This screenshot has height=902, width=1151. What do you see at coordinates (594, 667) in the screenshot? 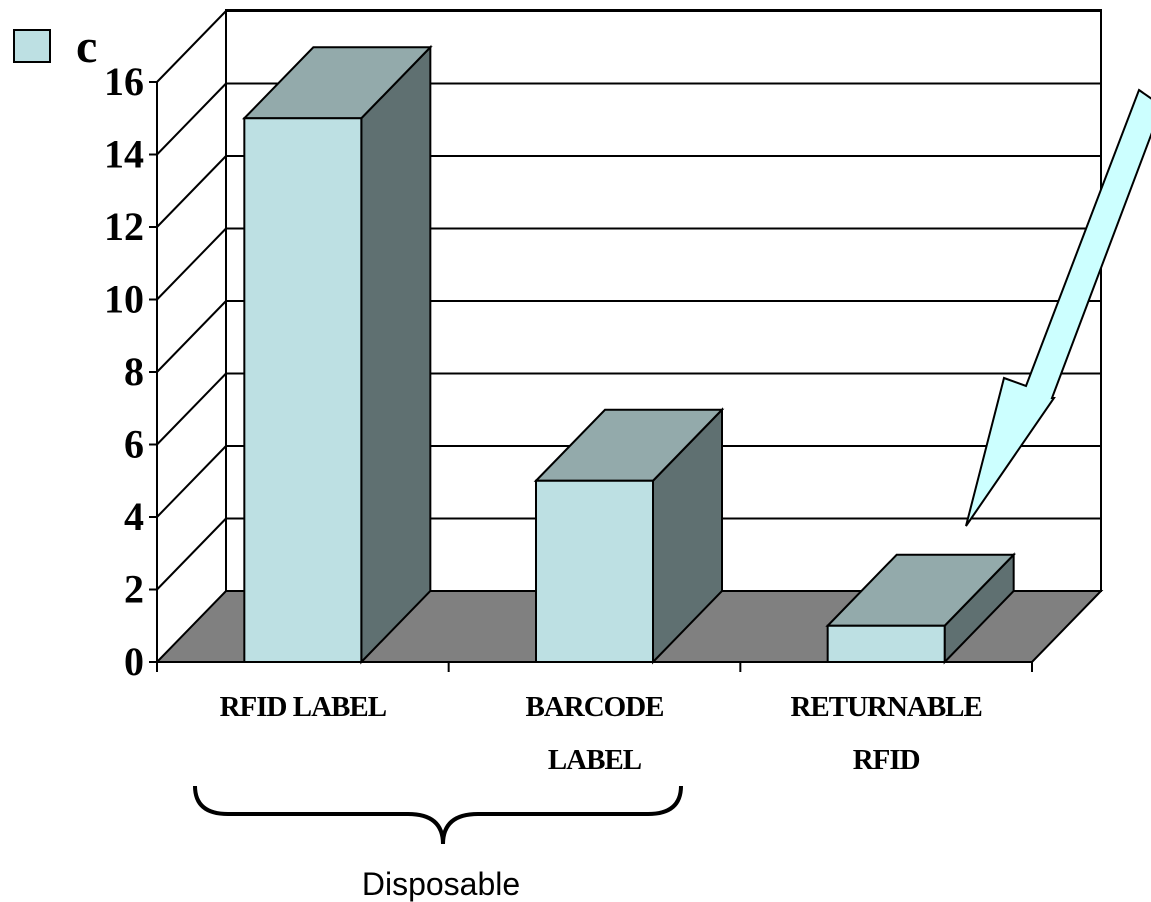
I see `x-axis-ticks` at bounding box center [594, 667].